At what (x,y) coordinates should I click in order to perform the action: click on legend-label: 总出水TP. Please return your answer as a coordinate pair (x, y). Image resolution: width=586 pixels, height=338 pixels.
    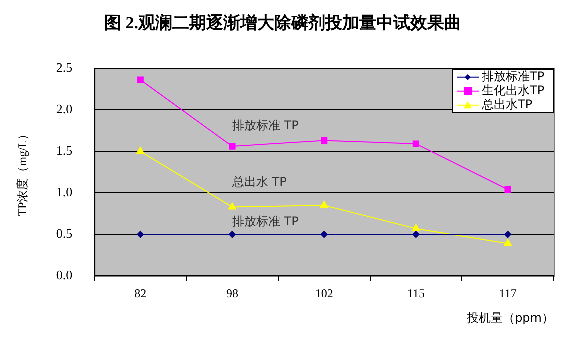
    Looking at the image, I should click on (507, 105).